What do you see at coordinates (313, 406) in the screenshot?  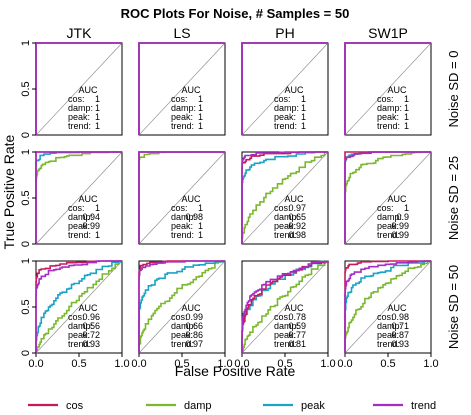 I see `legend-label-peak: peak` at bounding box center [313, 406].